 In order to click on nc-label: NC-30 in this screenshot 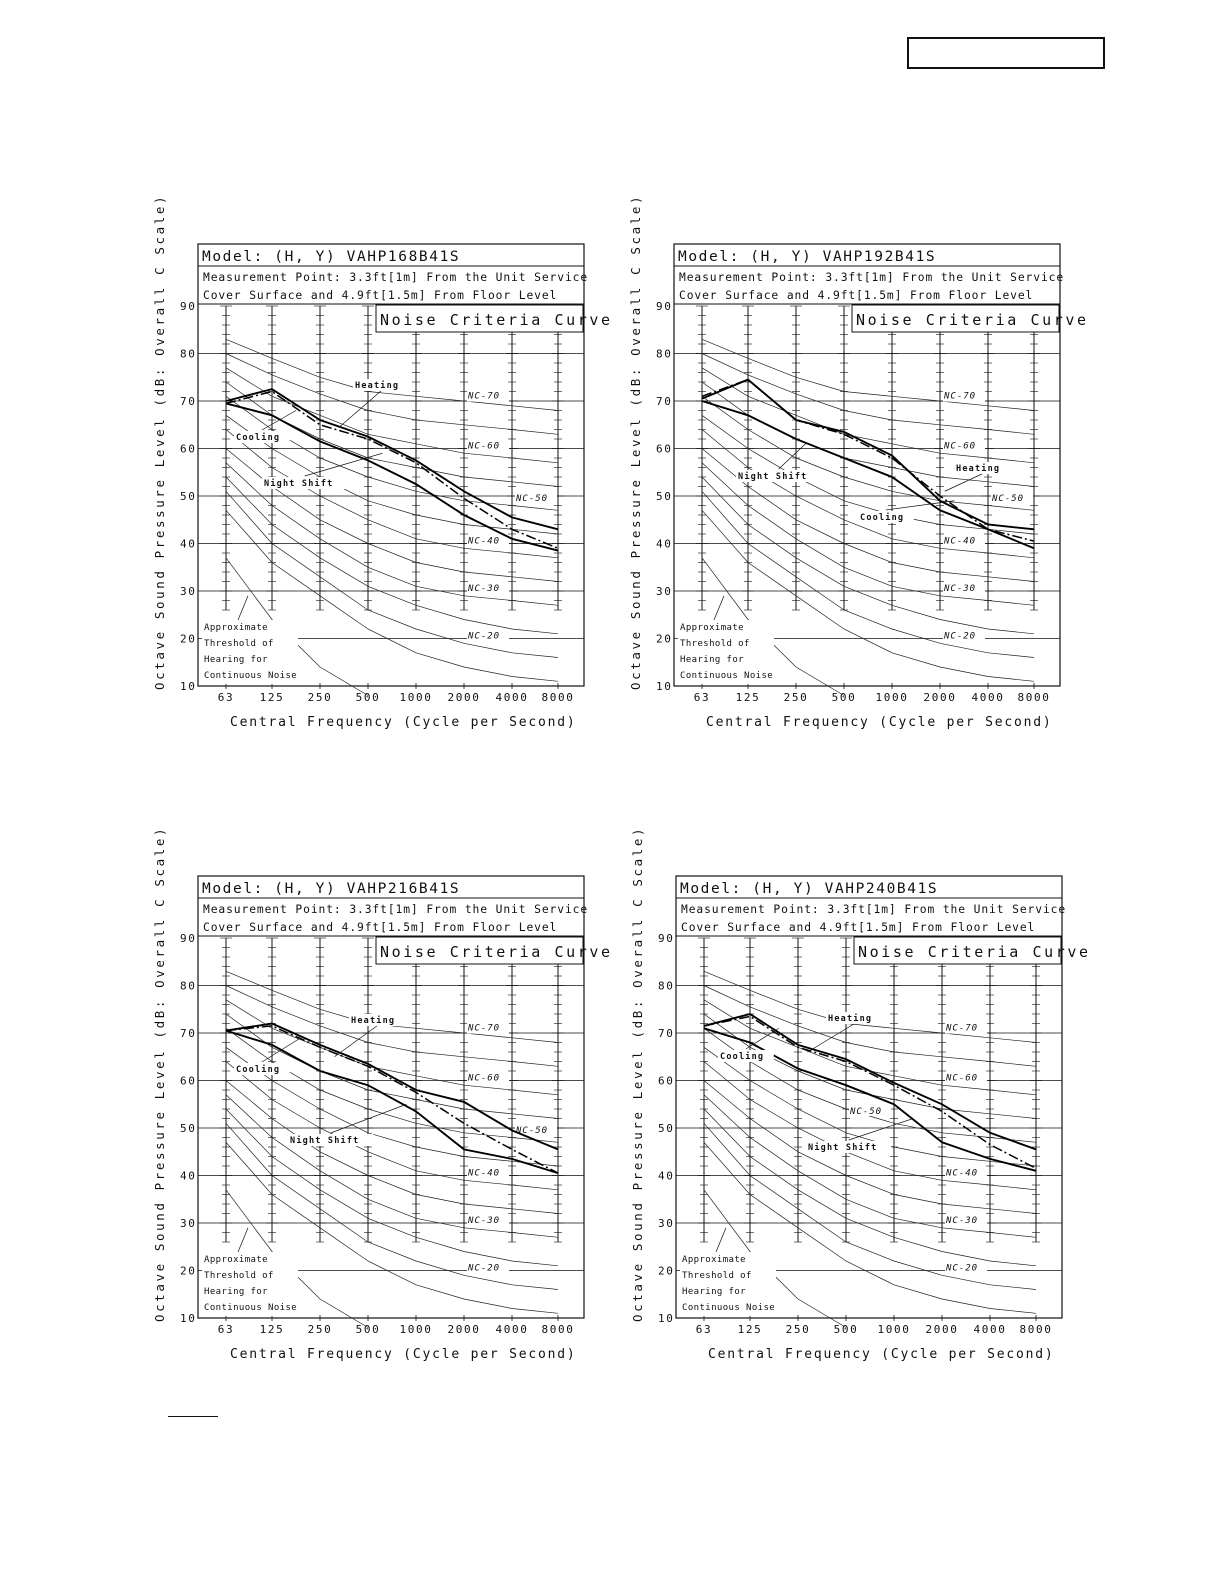, I will do `click(961, 1221)`.